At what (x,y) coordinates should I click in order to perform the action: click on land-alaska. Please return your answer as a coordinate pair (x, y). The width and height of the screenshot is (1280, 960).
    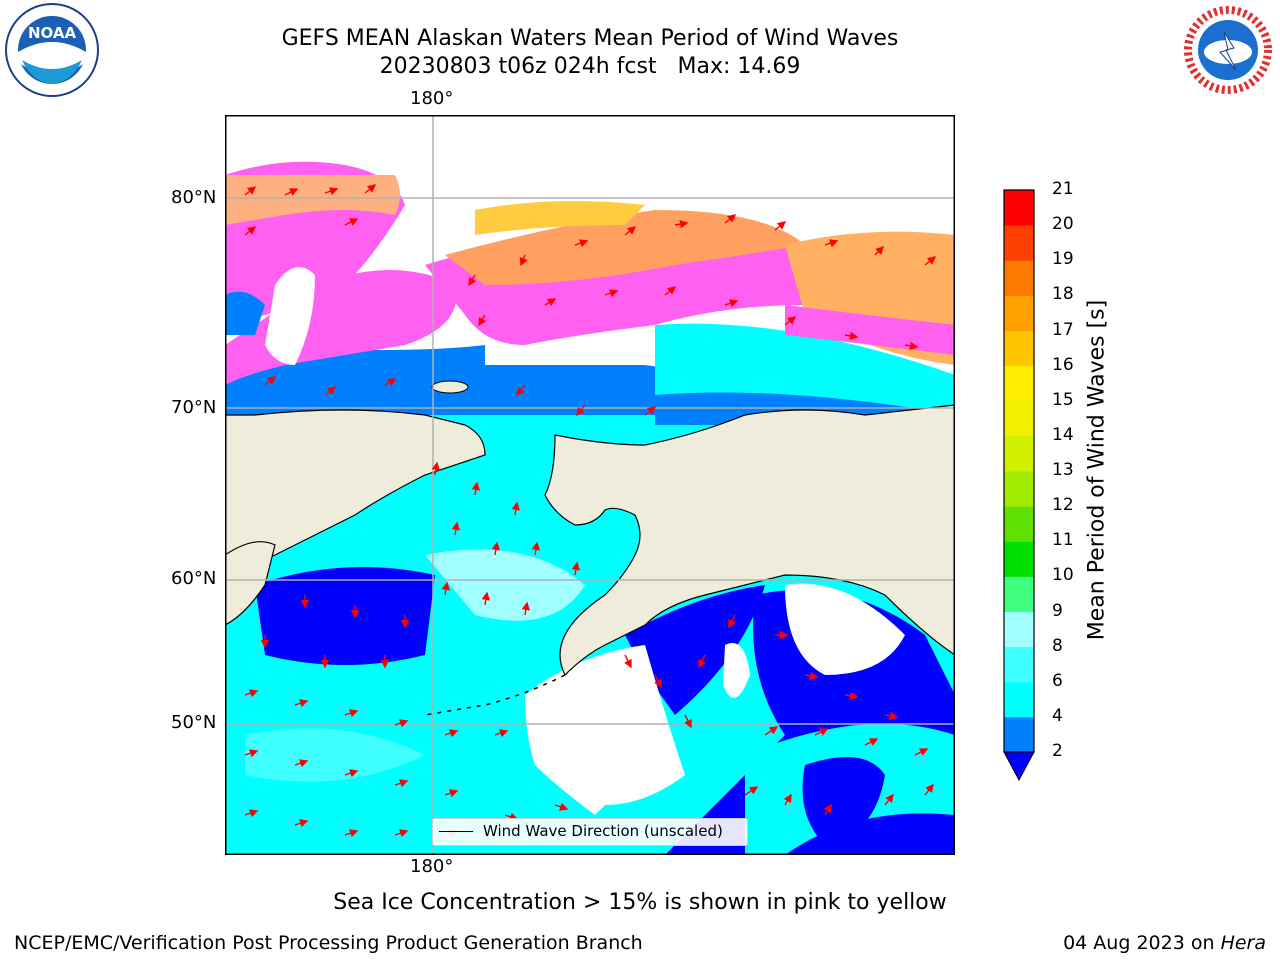
    Looking at the image, I should click on (749, 540).